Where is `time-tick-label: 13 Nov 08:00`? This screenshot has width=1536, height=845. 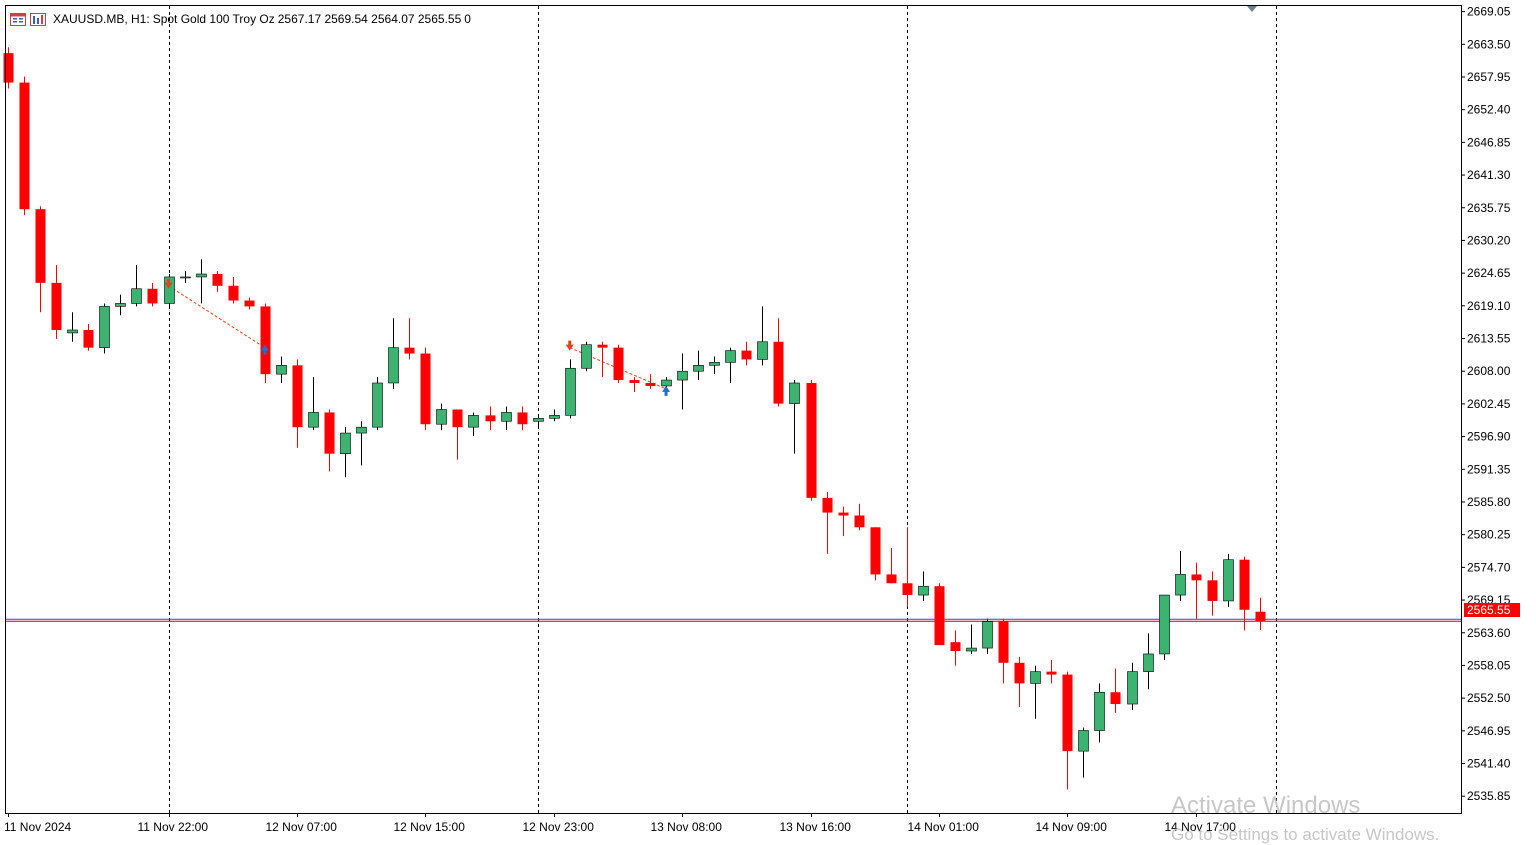 time-tick-label: 13 Nov 08:00 is located at coordinates (687, 827).